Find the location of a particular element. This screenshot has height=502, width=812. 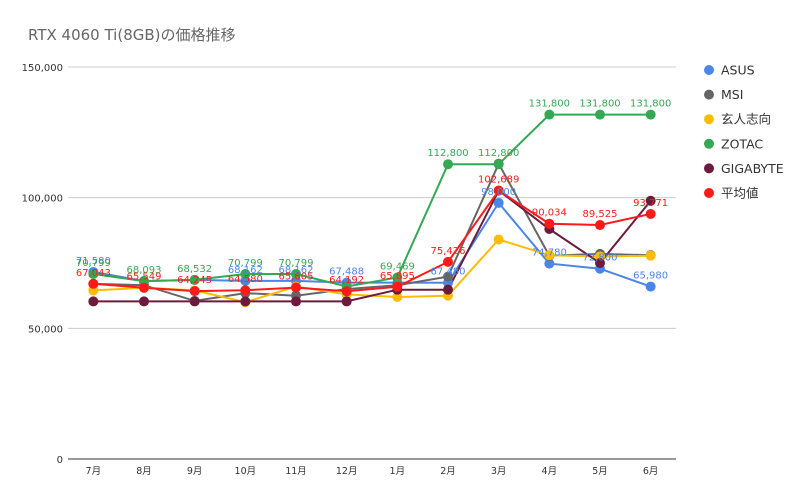

data-label: 65,549 is located at coordinates (144, 277).